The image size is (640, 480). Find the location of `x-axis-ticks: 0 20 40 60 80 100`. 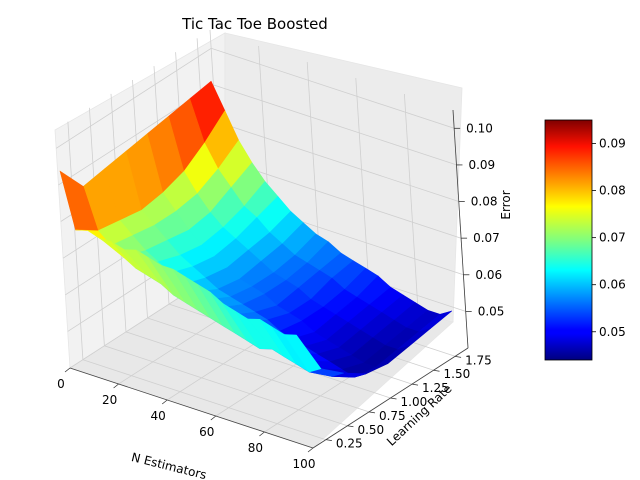

x-axis-ticks: 0 20 40 60 80 100 is located at coordinates (186, 419).